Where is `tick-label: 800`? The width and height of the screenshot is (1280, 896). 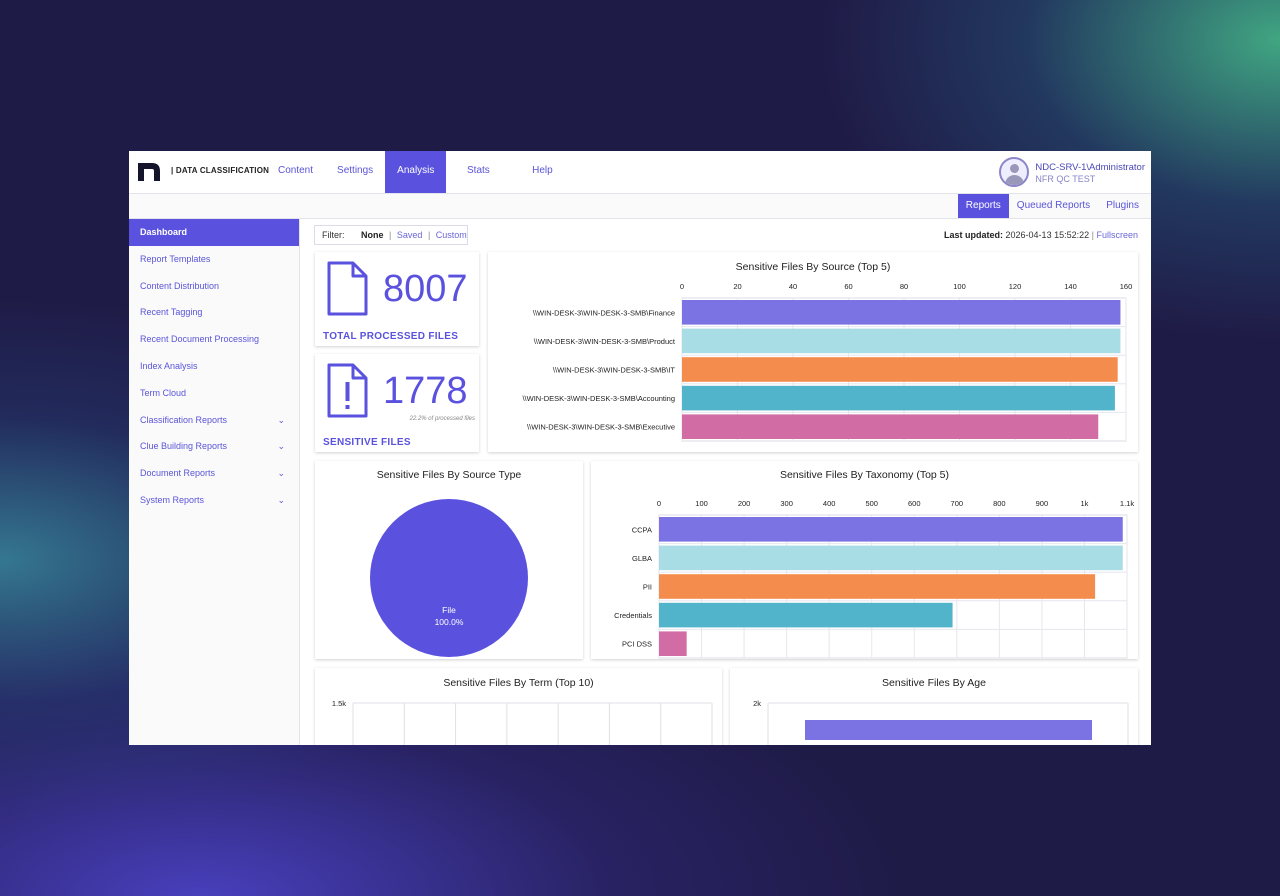 tick-label: 800 is located at coordinates (999, 503).